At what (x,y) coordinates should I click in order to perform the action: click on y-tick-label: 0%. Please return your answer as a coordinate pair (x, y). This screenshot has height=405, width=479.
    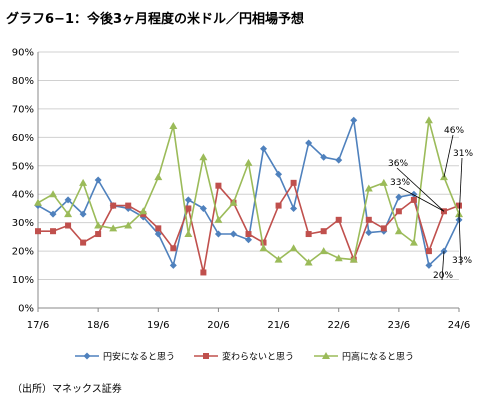
    Looking at the image, I should click on (26, 309).